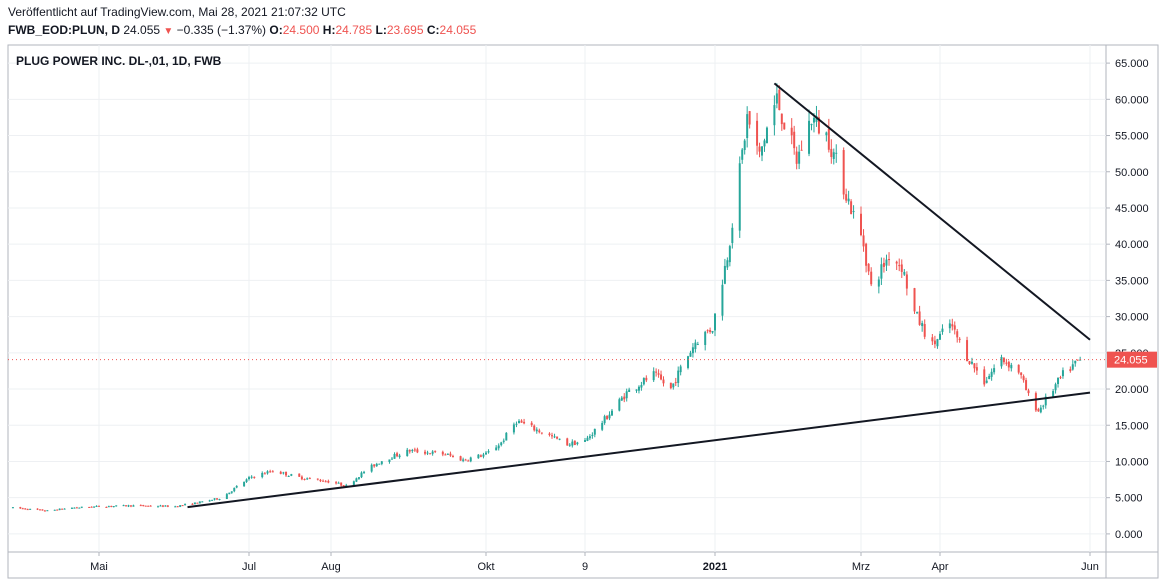  Describe the element at coordinates (939, 567) in the screenshot. I see `x-tick-label: Apr` at that location.